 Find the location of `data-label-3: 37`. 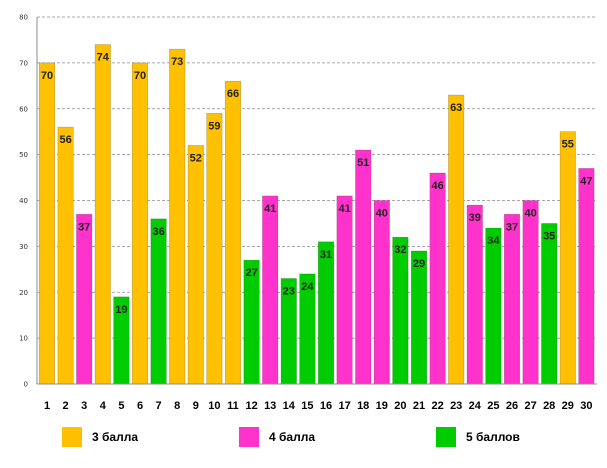

data-label-3: 37 is located at coordinates (84, 227).